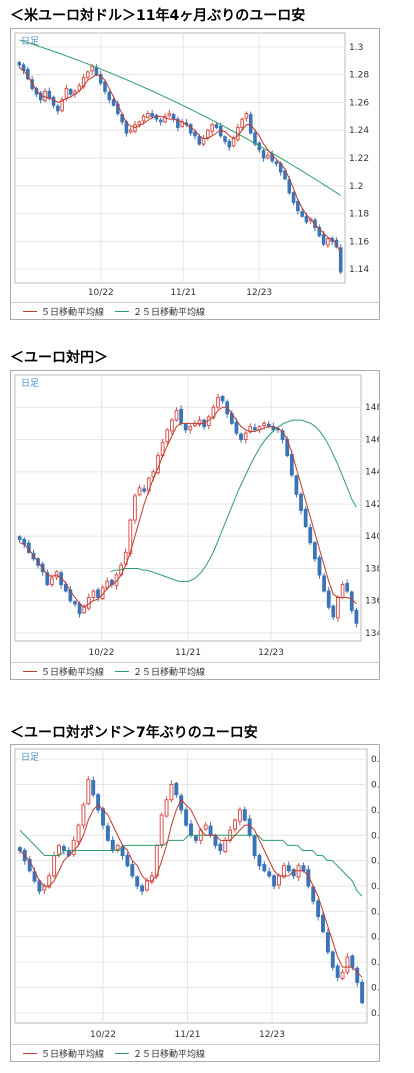 The image size is (414, 1073). I want to click on ma5-line, so click(180, 160).